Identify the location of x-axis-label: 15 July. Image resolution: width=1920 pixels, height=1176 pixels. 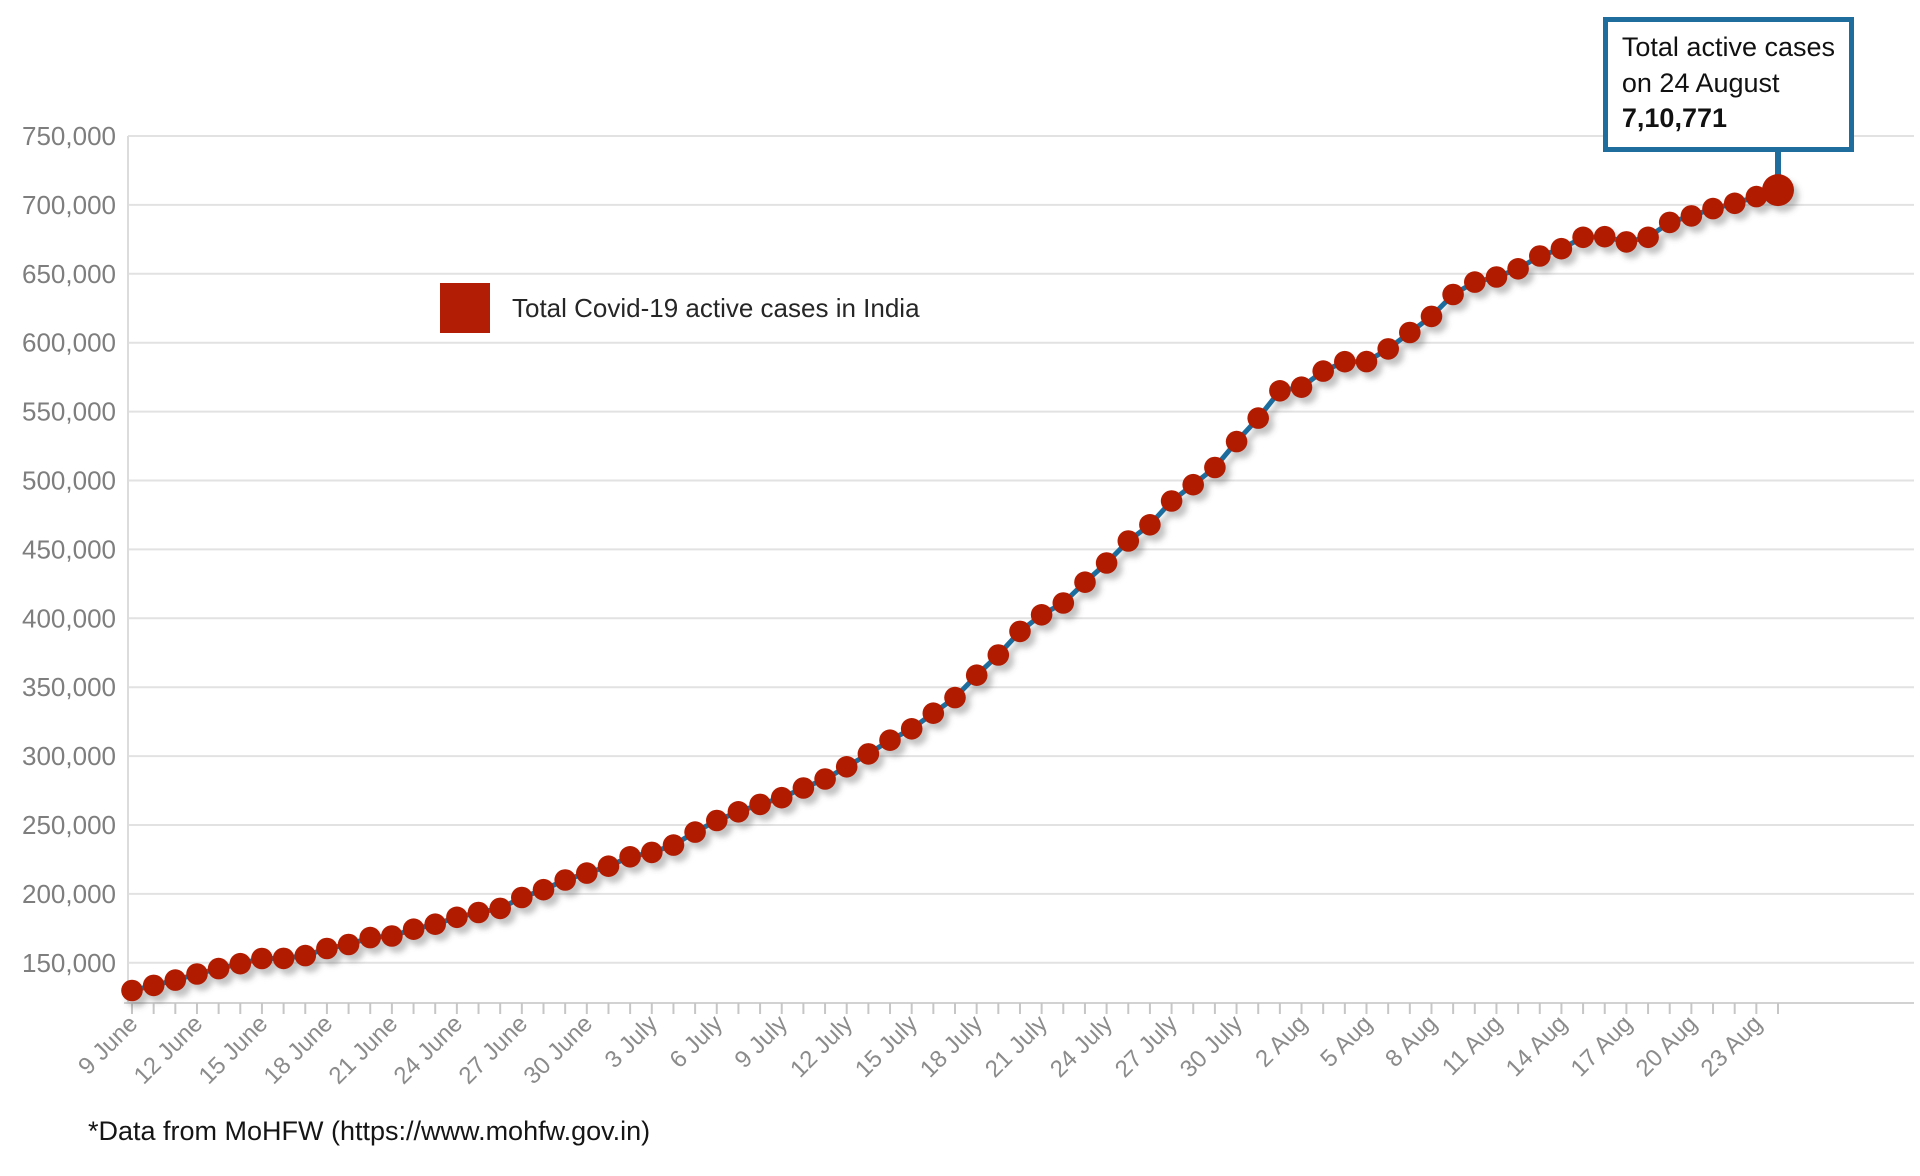
(886, 1046).